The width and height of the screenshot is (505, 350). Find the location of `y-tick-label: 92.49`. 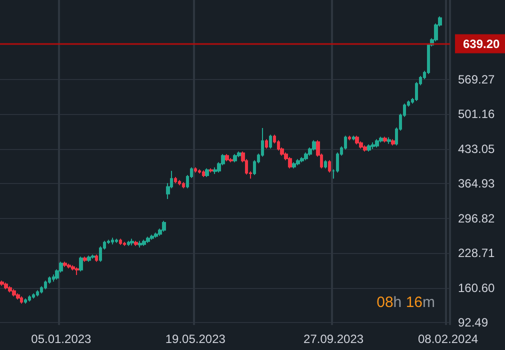

y-tick-label: 92.49 is located at coordinates (473, 323).